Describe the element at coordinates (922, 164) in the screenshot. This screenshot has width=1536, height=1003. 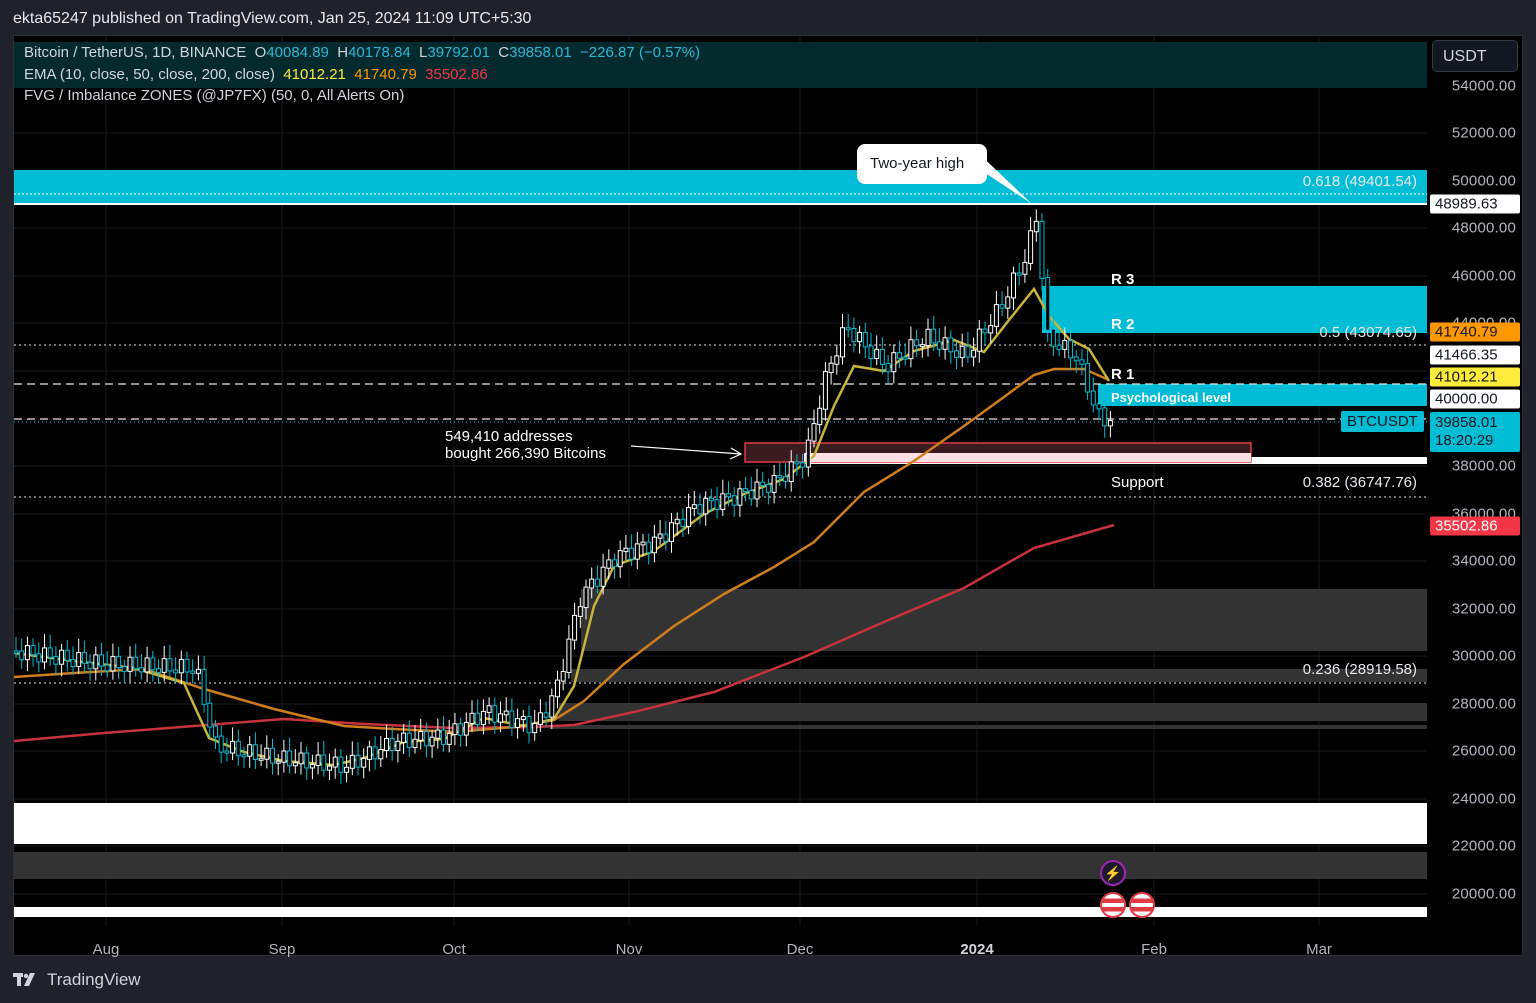
I see `two-year-high-callout: Two-year high` at that location.